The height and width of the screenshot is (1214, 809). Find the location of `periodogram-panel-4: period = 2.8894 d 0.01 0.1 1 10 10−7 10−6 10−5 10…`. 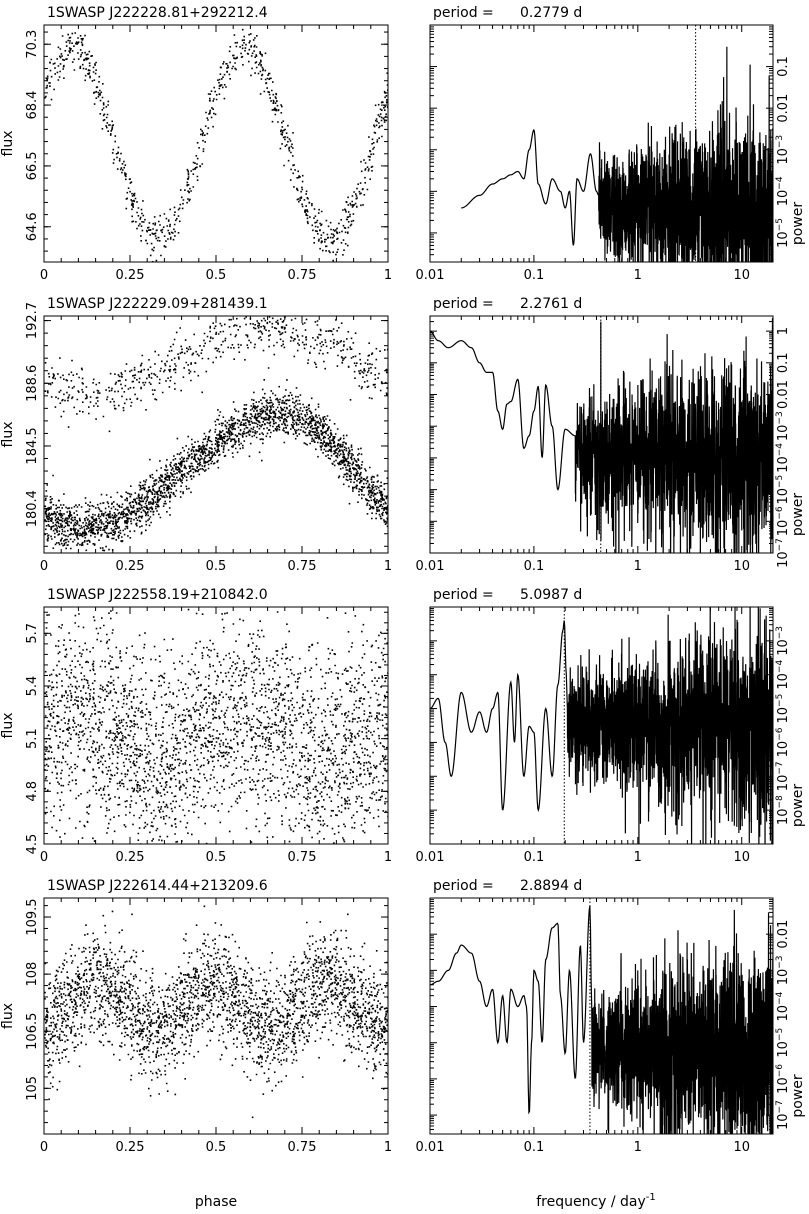

periodogram-panel-4: period = 2.8894 d 0.01 0.1 1 10 10−7 10−6 10−5 10… is located at coordinates (611, 1016).